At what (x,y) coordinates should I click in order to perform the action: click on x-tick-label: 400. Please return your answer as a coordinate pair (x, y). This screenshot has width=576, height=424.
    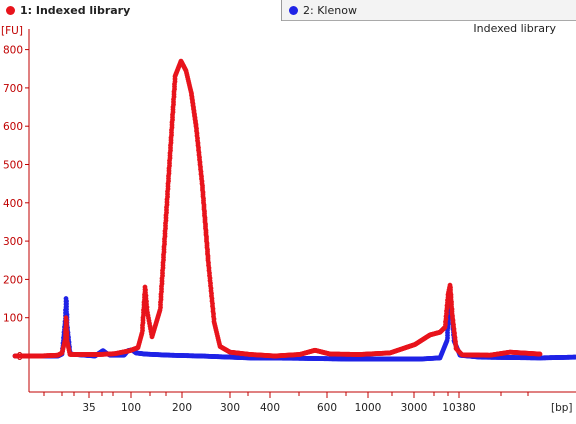
    Looking at the image, I should click on (270, 408).